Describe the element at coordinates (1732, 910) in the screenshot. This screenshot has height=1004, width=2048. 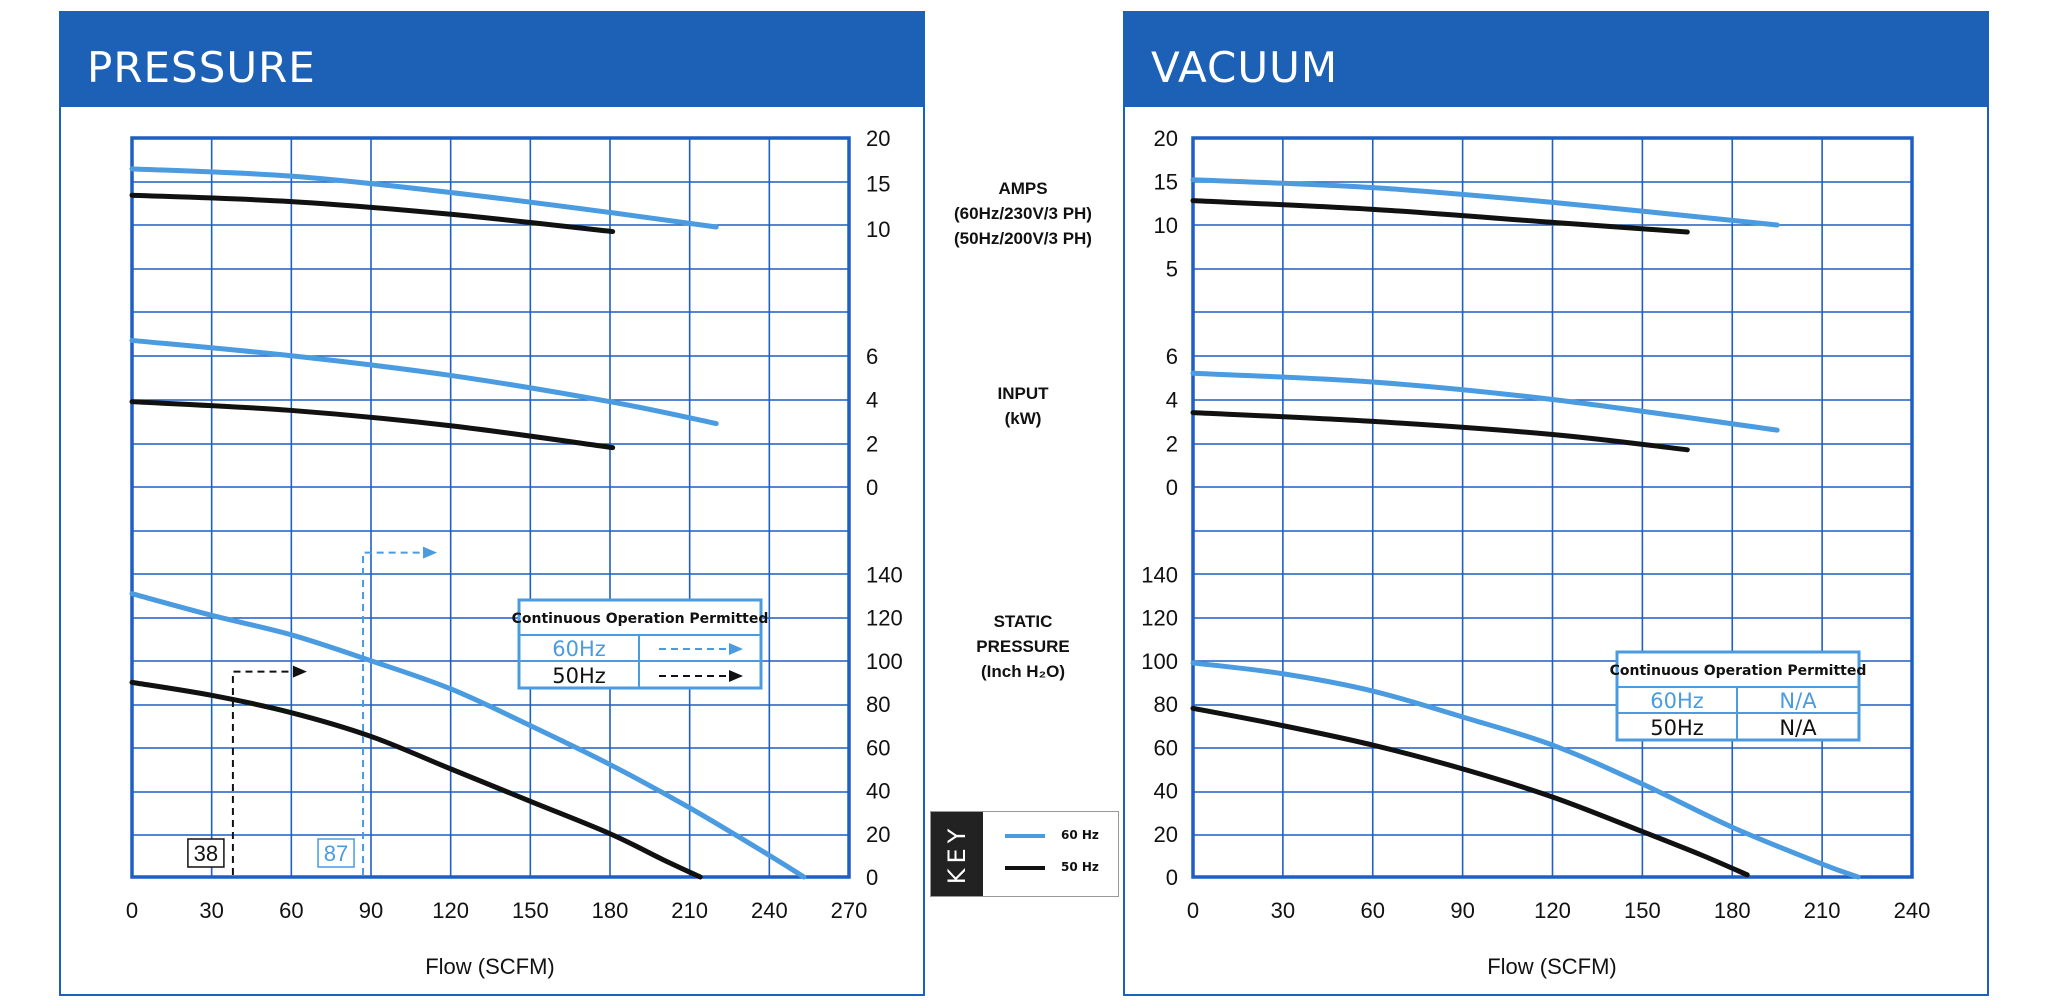
I see `vacuum-x-tick-label: 180` at that location.